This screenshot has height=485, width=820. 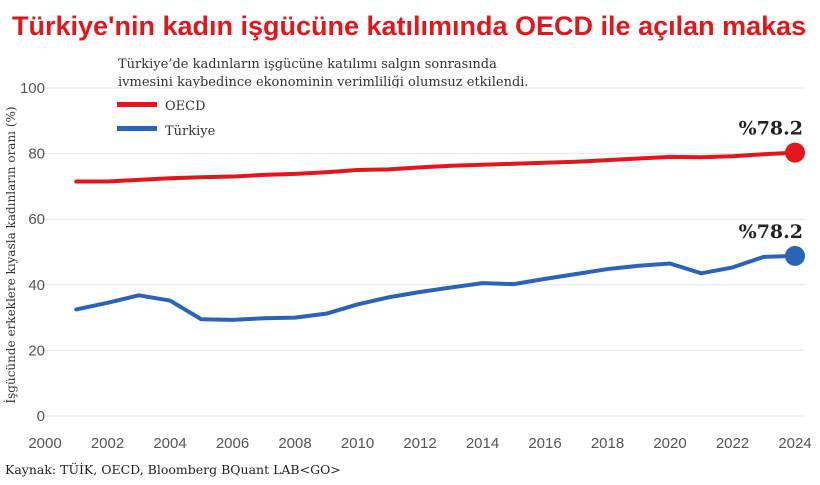 What do you see at coordinates (607, 443) in the screenshot?
I see `x-tick-label: 2018` at bounding box center [607, 443].